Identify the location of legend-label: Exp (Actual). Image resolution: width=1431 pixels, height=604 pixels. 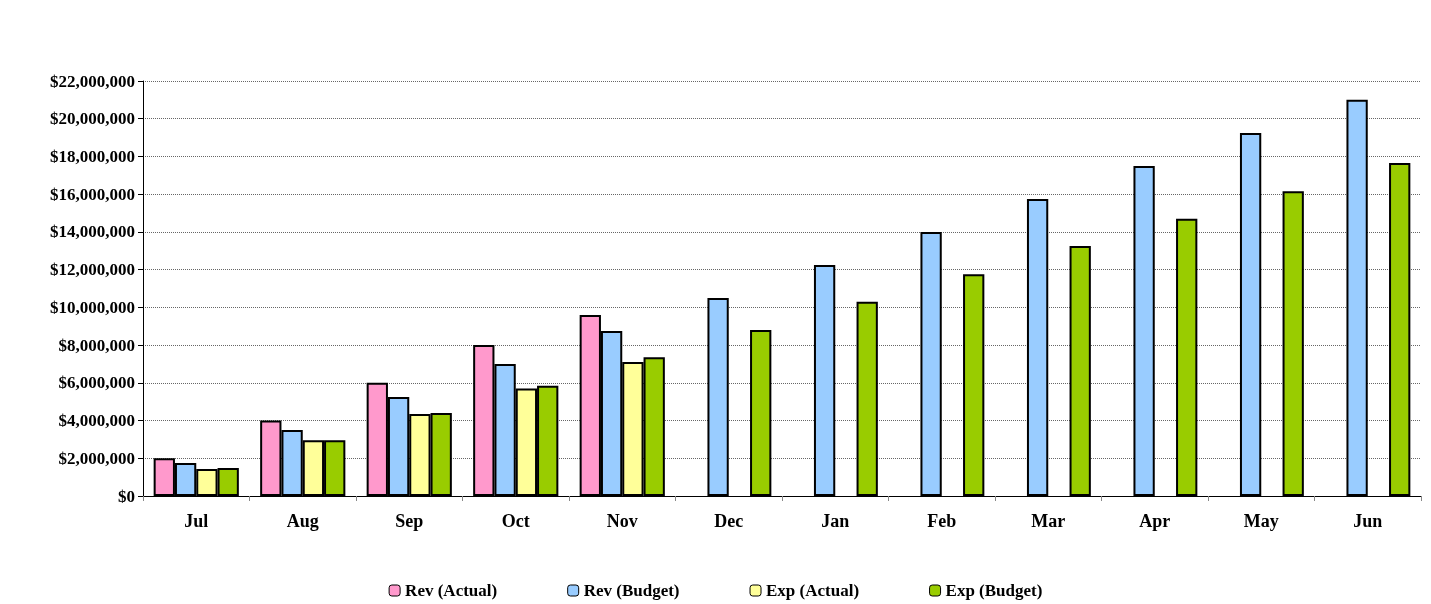
(813, 590).